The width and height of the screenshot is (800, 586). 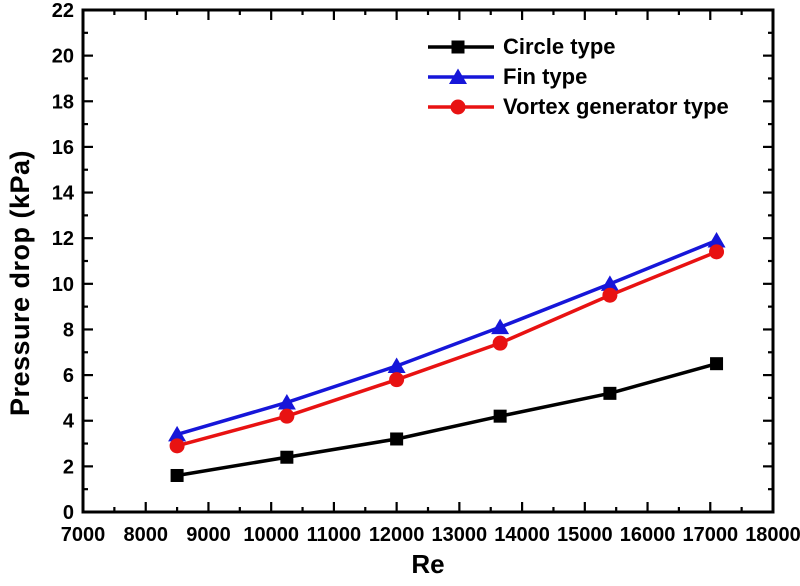 I want to click on legend-label-fin-type: Fin type, so click(x=545, y=76).